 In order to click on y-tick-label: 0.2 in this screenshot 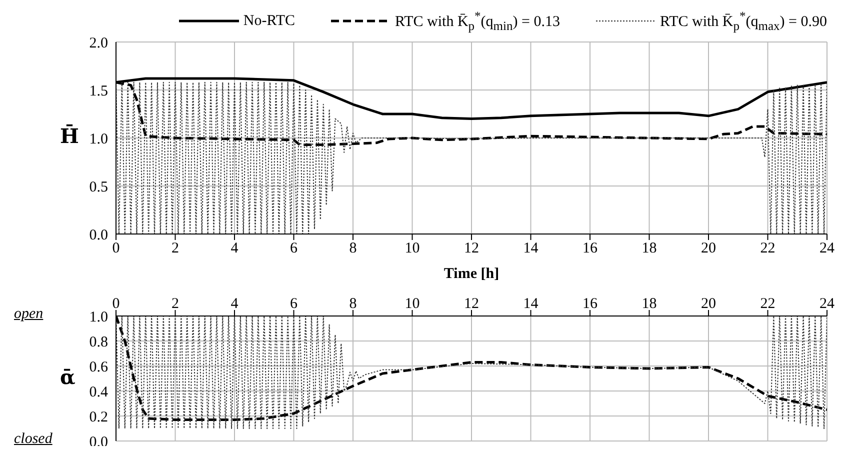, I will do `click(98, 417)`.